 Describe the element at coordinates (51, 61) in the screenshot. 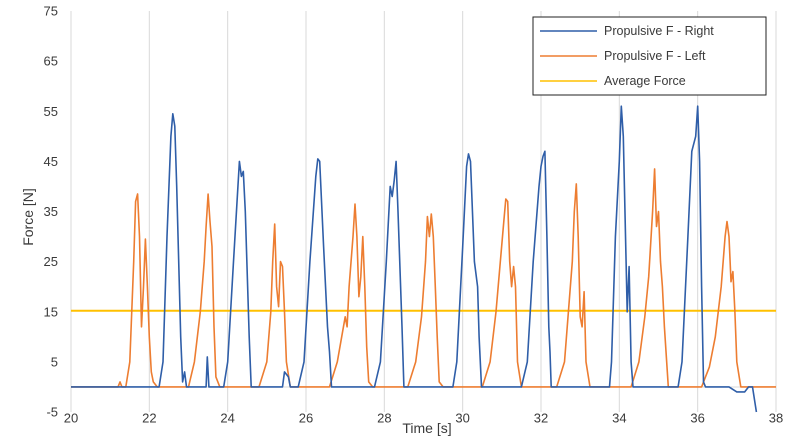

I see `y-tick-65: 65` at that location.